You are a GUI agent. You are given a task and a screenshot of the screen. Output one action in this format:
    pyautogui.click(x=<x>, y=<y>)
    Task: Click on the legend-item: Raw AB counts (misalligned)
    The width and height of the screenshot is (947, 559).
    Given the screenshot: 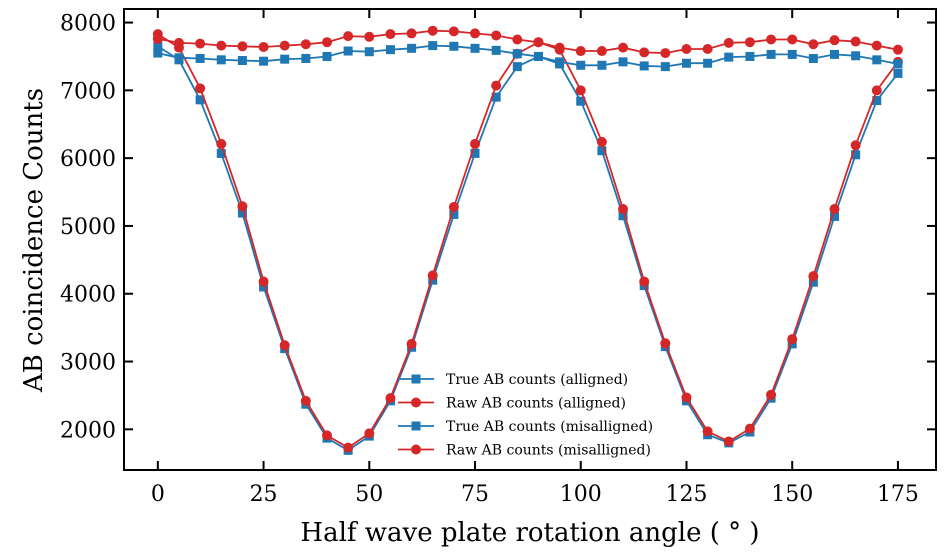 What is the action you would take?
    pyautogui.click(x=524, y=451)
    